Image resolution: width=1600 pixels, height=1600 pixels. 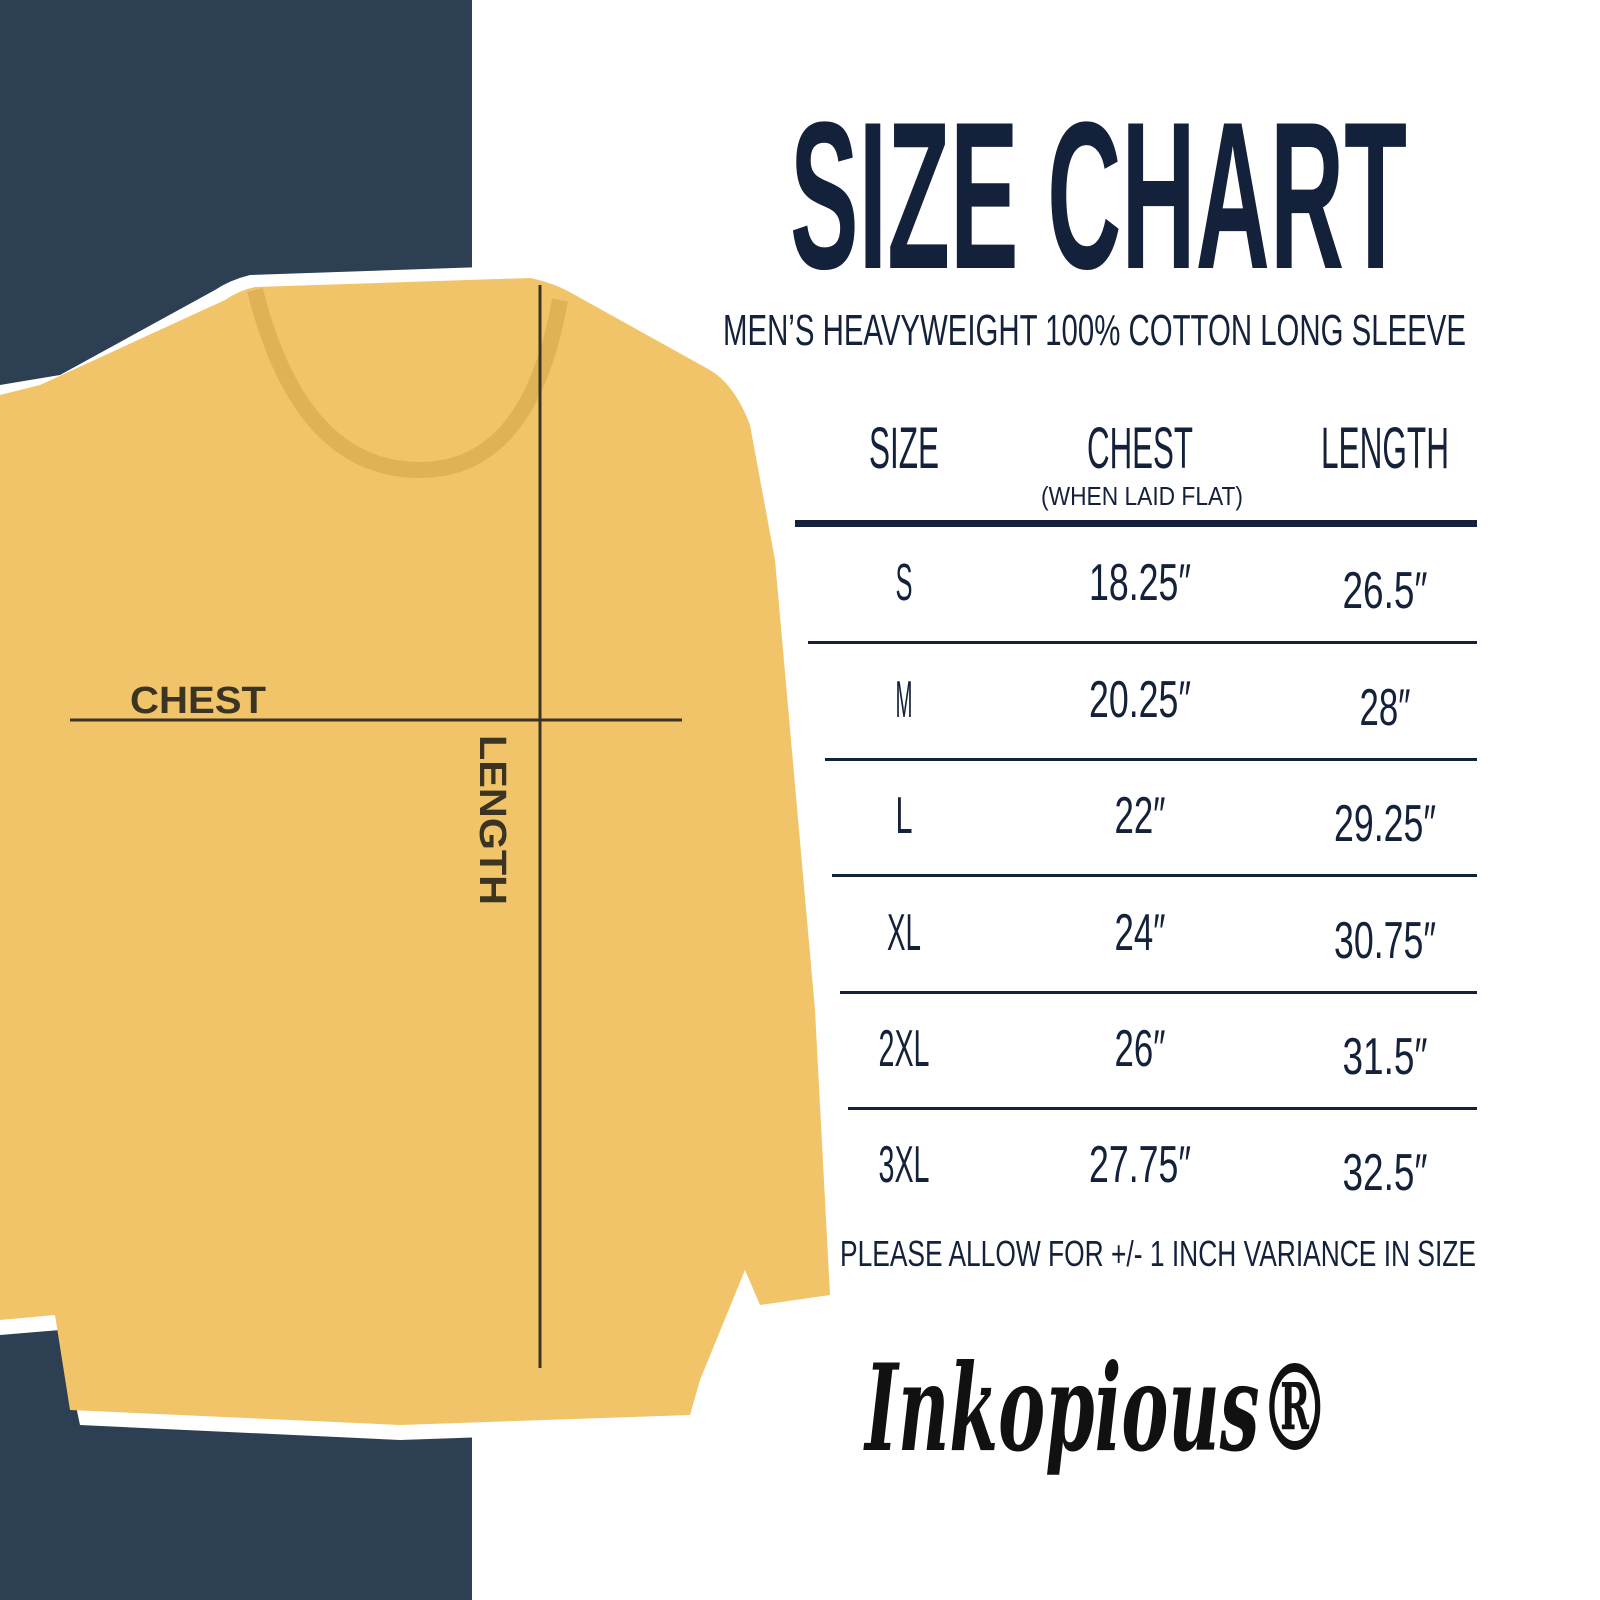 I want to click on header-divider, so click(x=1136, y=523).